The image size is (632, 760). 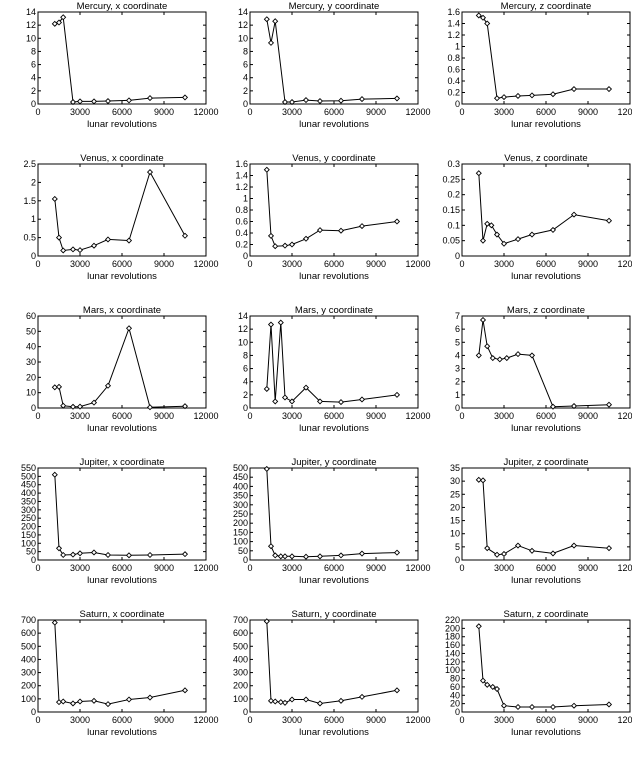 What do you see at coordinates (28, 501) in the screenshot?
I see `y-tick-label: 350` at bounding box center [28, 501].